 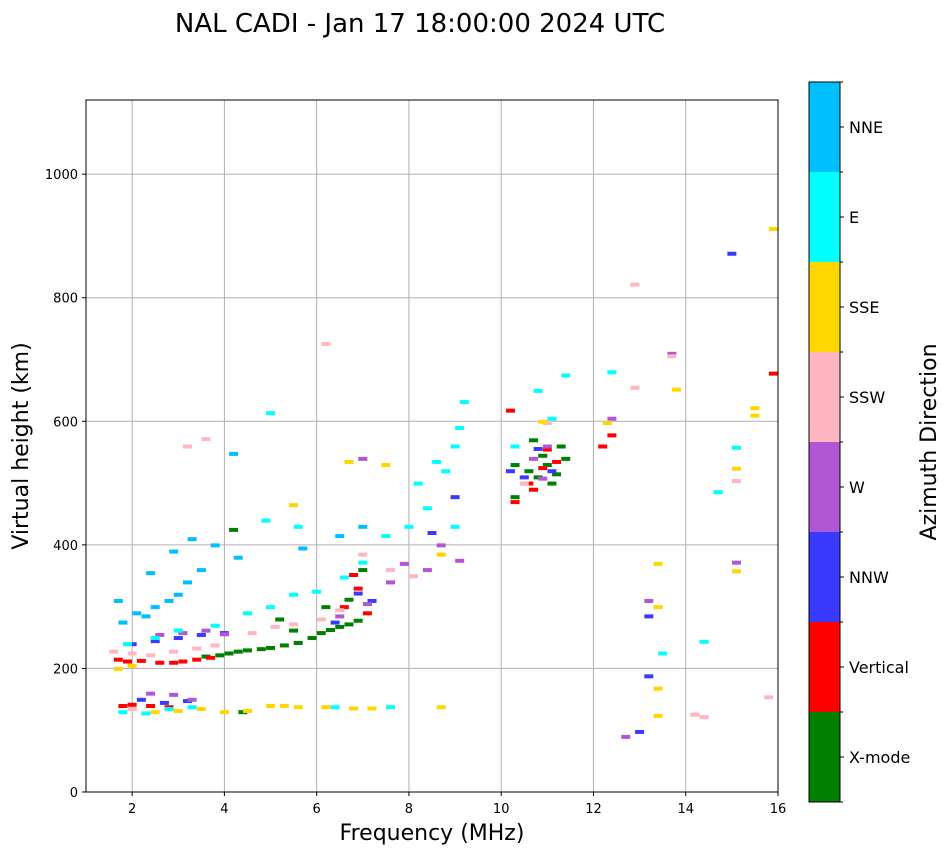 What do you see at coordinates (74, 793) in the screenshot?
I see `y-tick-label: 0` at bounding box center [74, 793].